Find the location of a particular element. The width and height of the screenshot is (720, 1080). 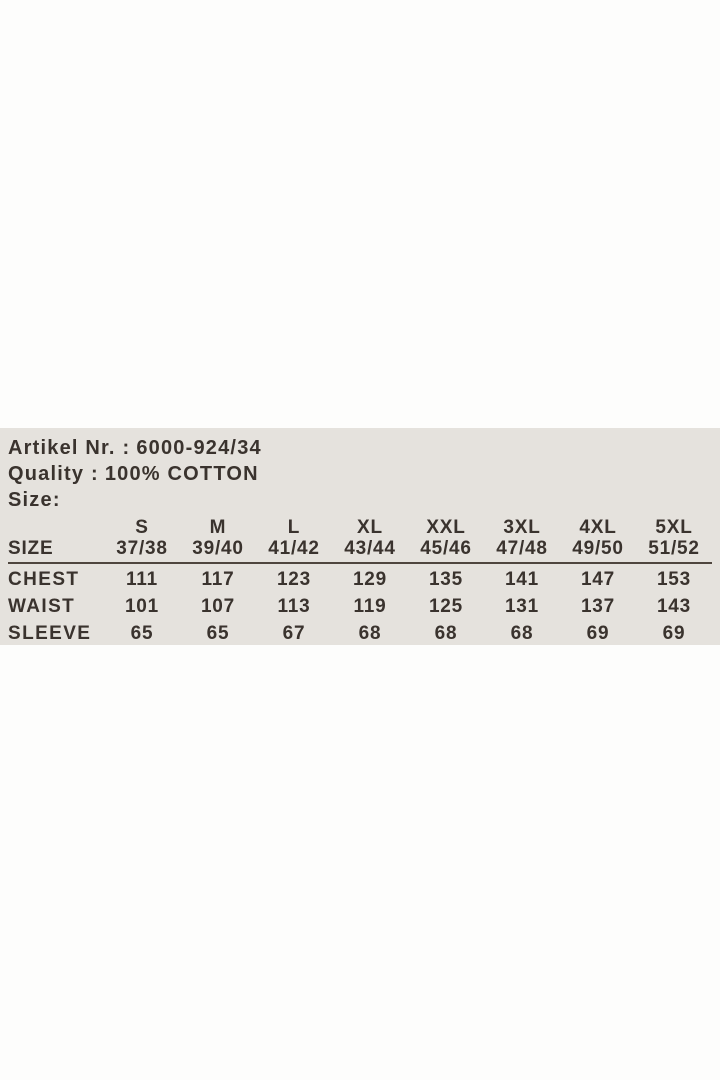

waist-value: 113 is located at coordinates (294, 606).